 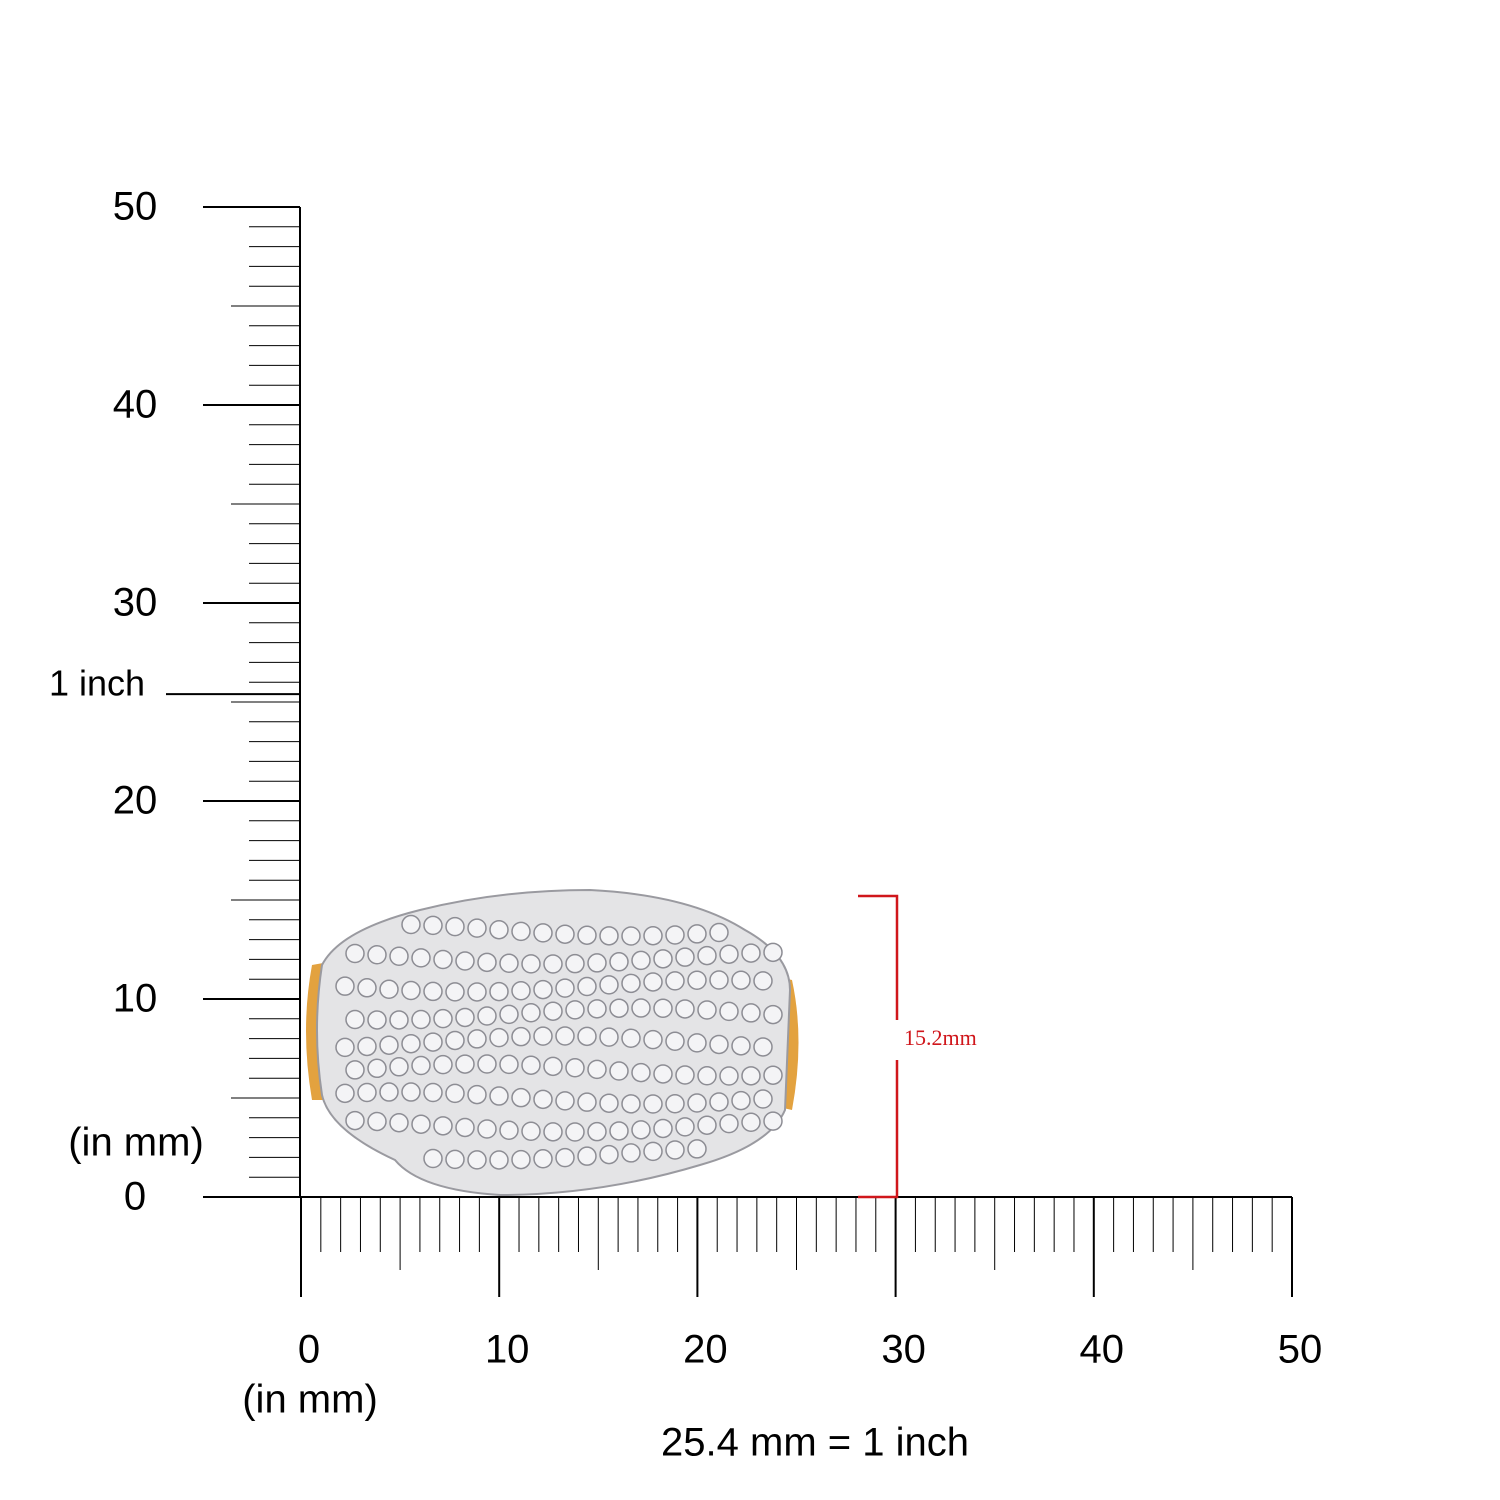 I want to click on inch-marker-label: 1 inch, so click(x=97, y=683).